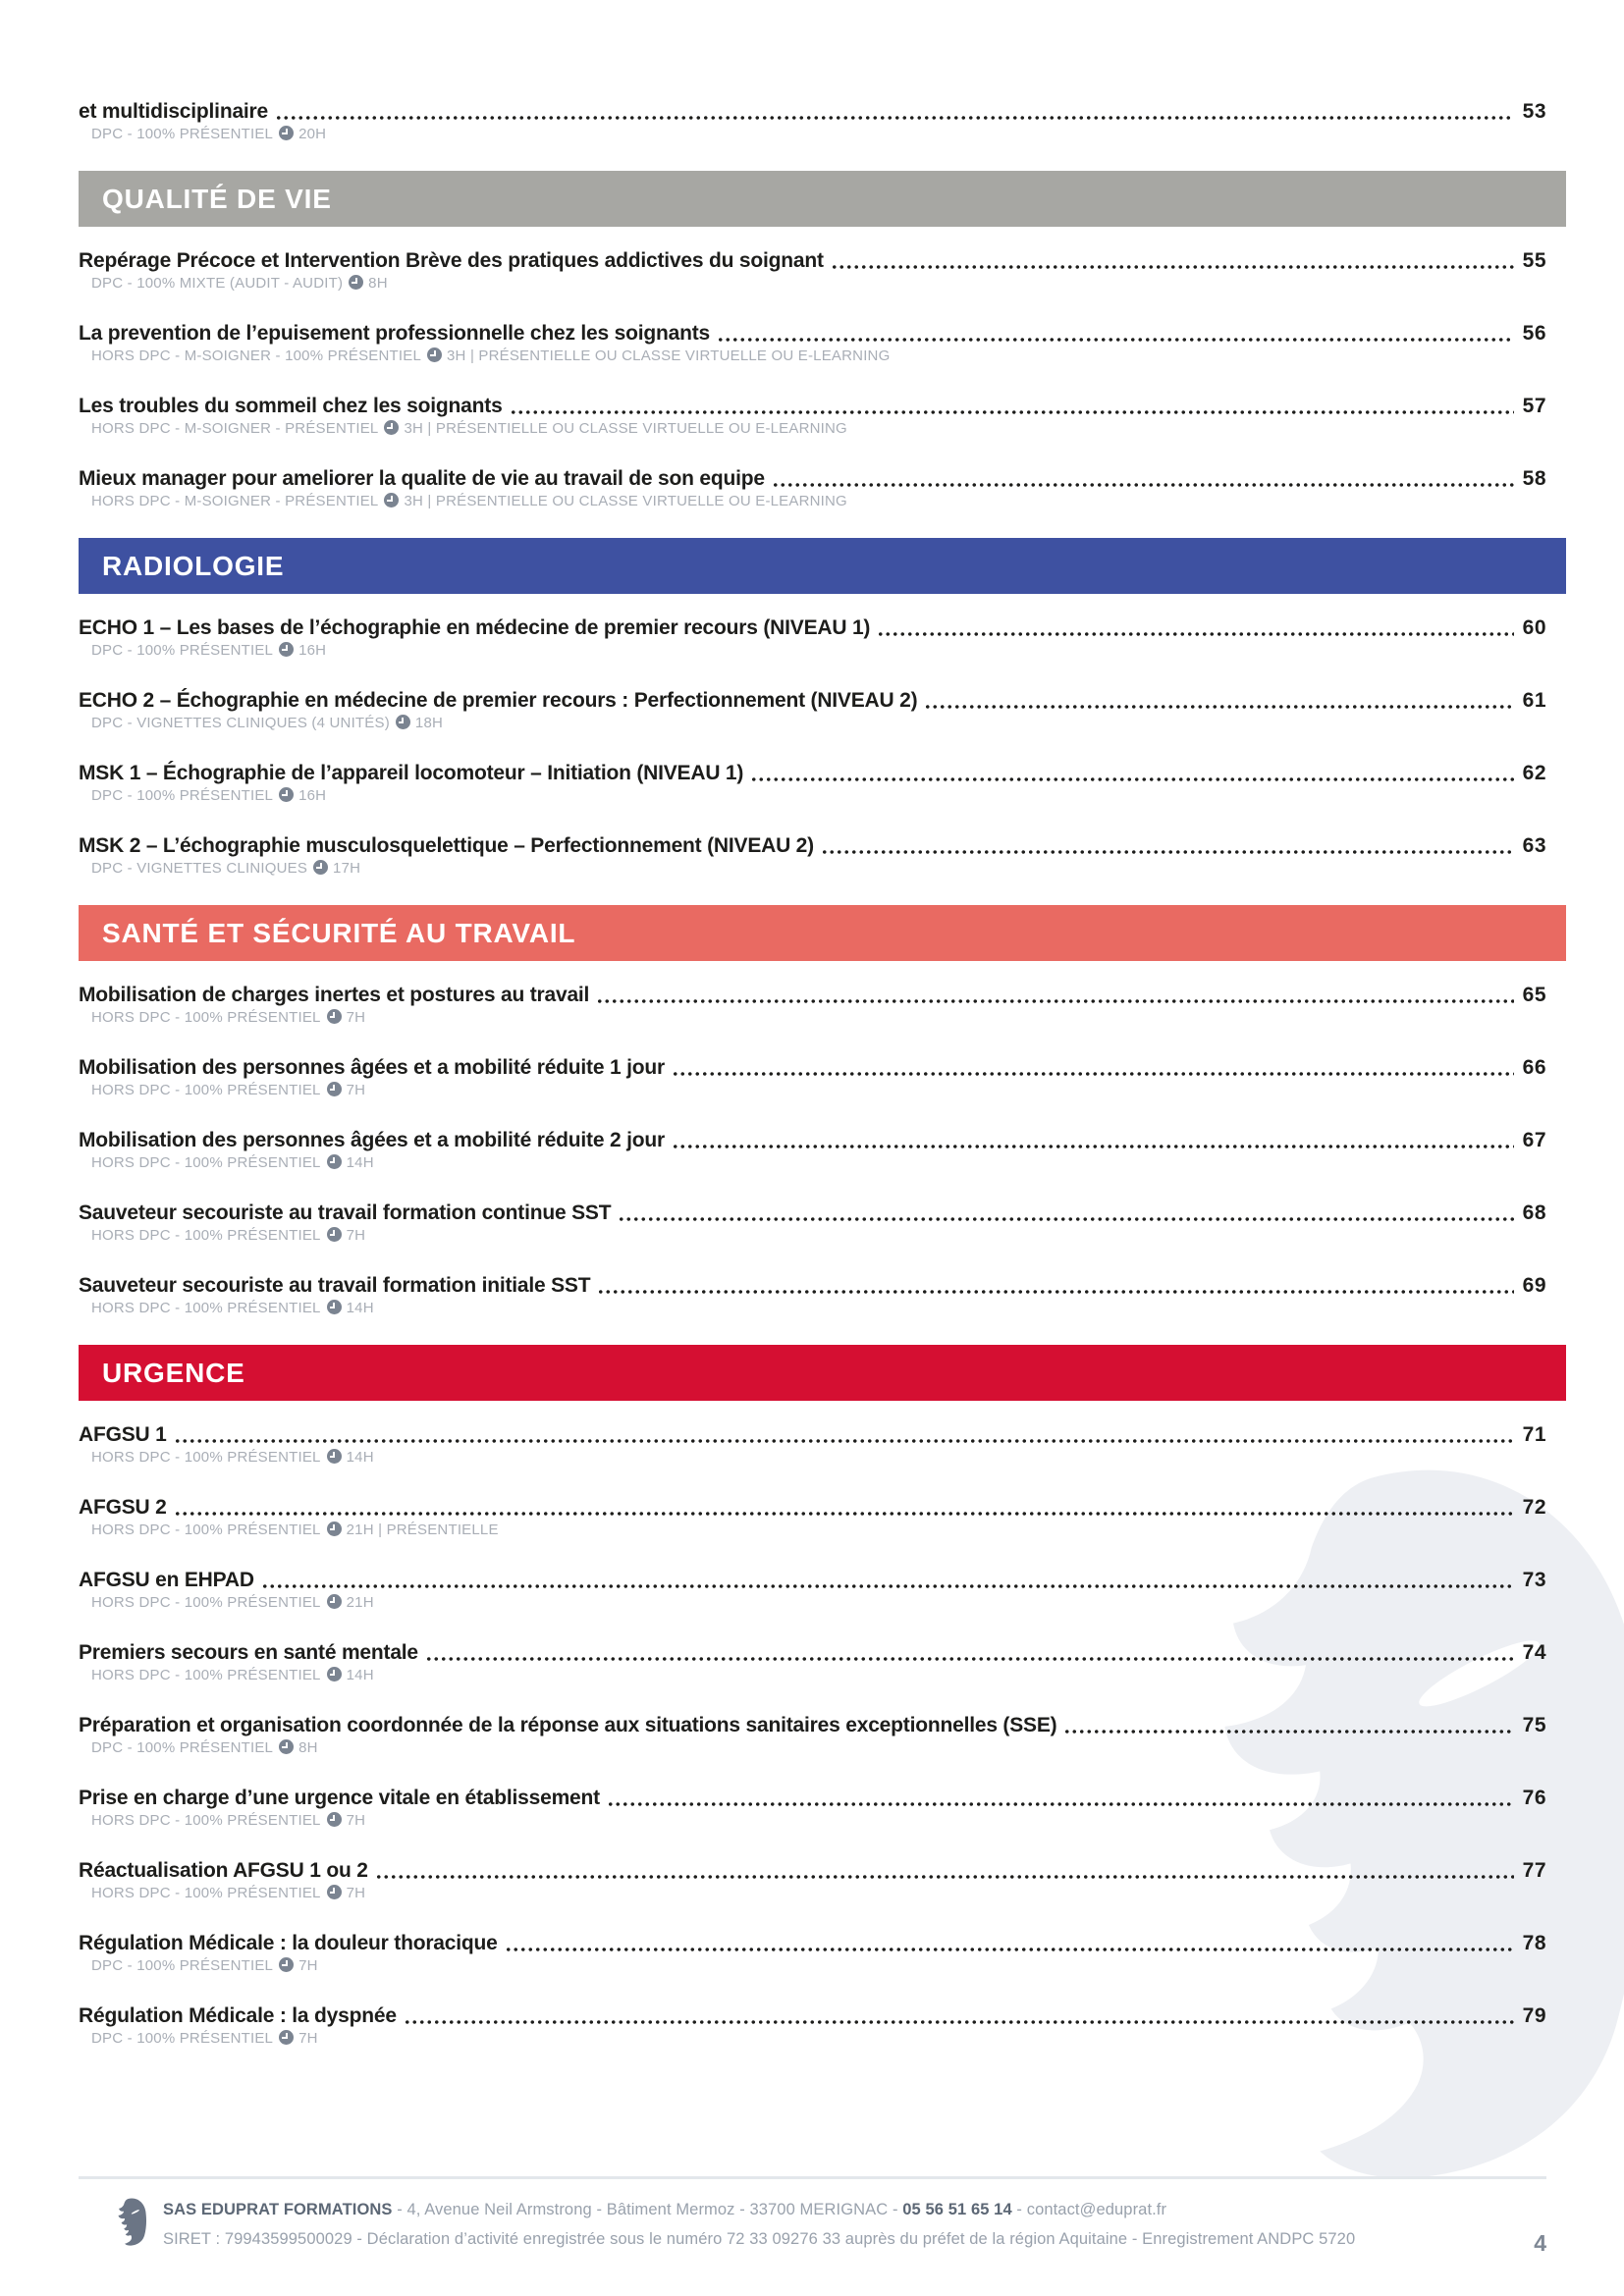 The height and width of the screenshot is (2296, 1624). I want to click on section-header-sante-et-securite-au-travail: SANTÉ ET SÉCURITÉ AU TRAVAIL, so click(822, 933).